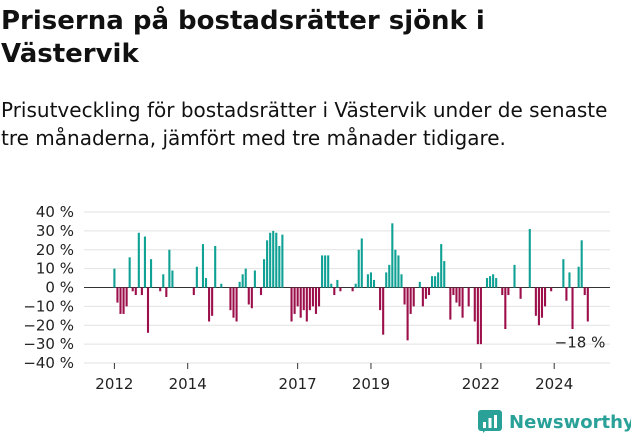 This screenshot has width=631, height=439. What do you see at coordinates (298, 384) in the screenshot?
I see `x-tick-label: 2017` at bounding box center [298, 384].